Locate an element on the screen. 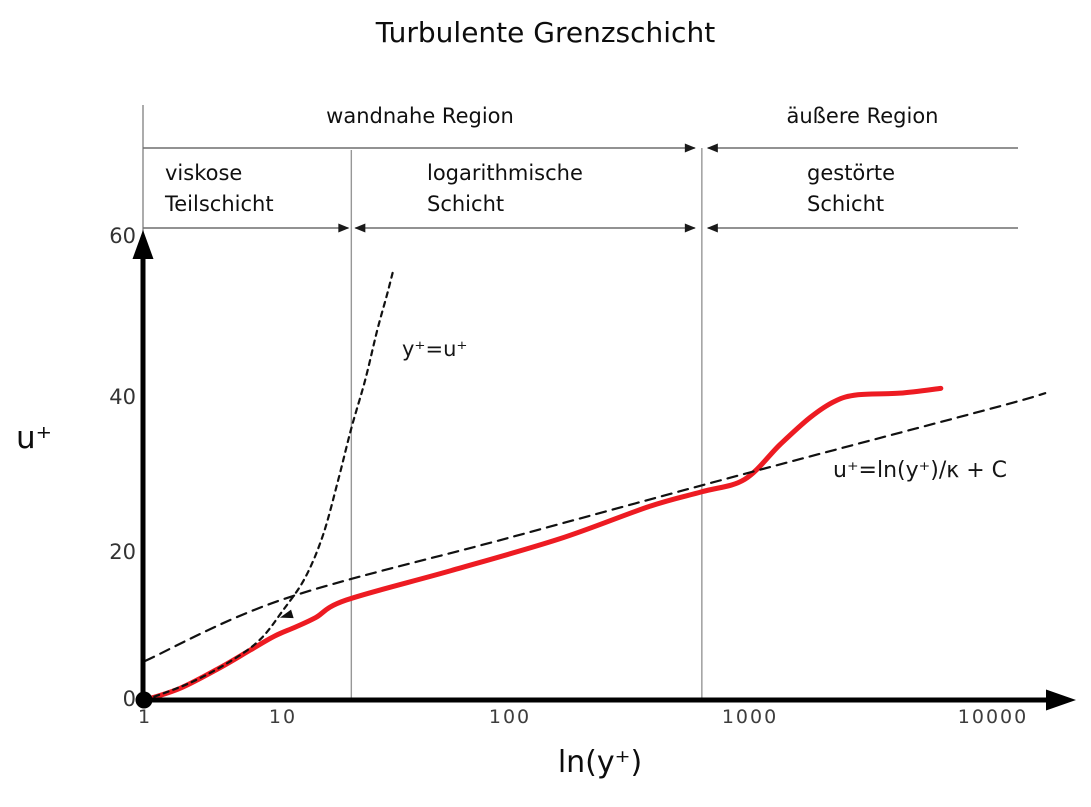 The height and width of the screenshot is (807, 1091). sublayer-label-line: gestörte is located at coordinates (851, 173).